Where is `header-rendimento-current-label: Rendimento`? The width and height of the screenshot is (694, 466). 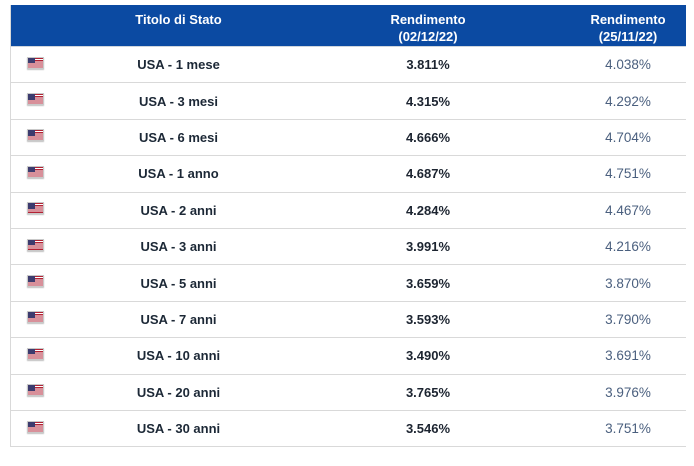 header-rendimento-current-label: Rendimento is located at coordinates (428, 19).